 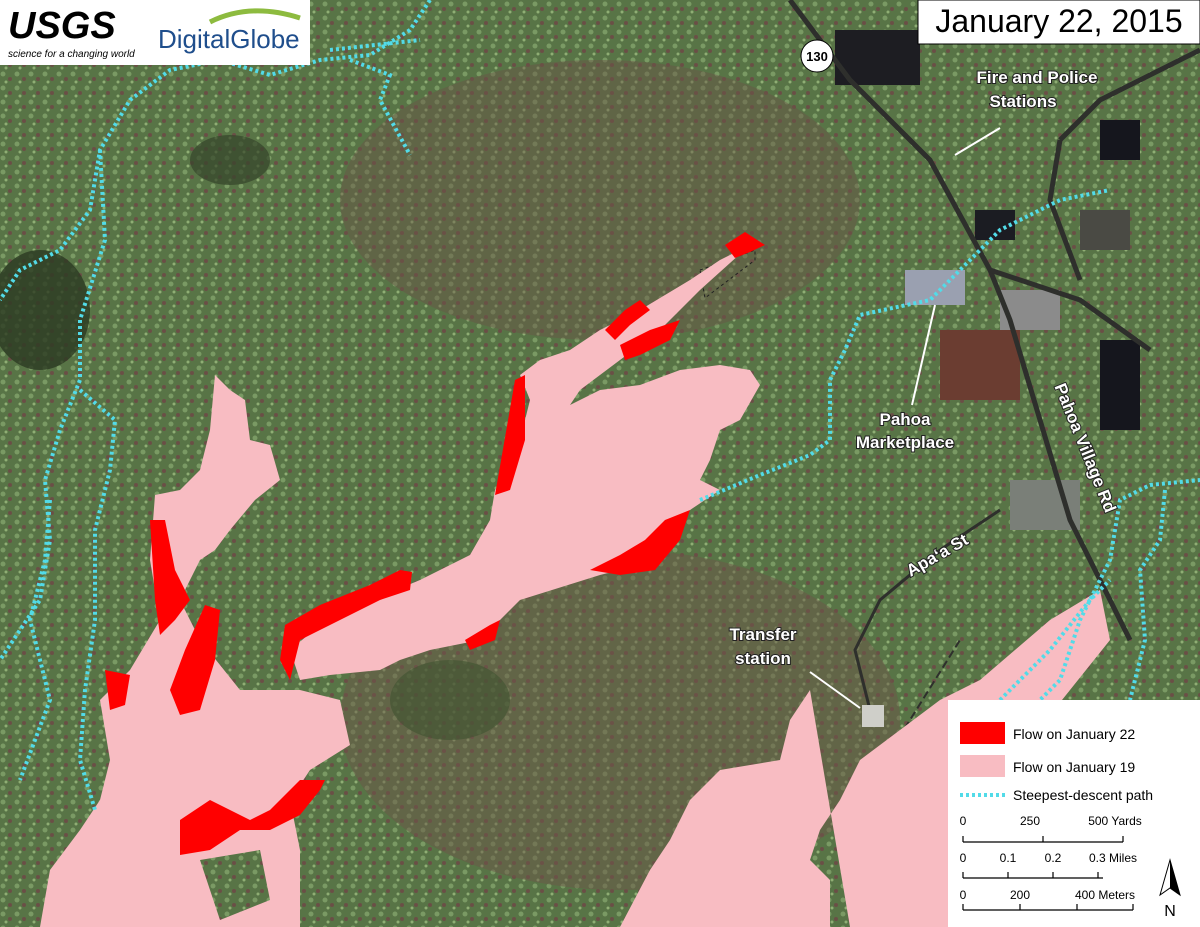 What do you see at coordinates (1022, 101) in the screenshot?
I see `place-label: Stations` at bounding box center [1022, 101].